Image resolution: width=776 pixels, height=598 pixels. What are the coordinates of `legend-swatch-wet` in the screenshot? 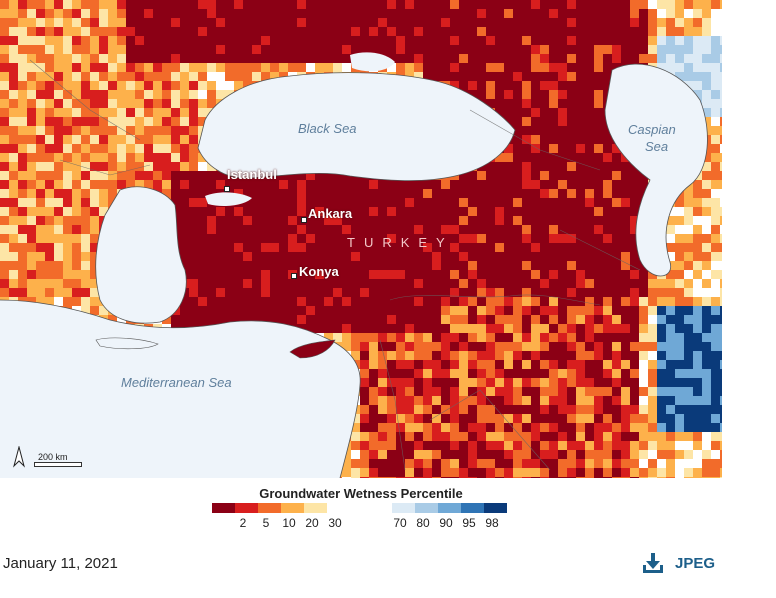 It's located at (403, 508).